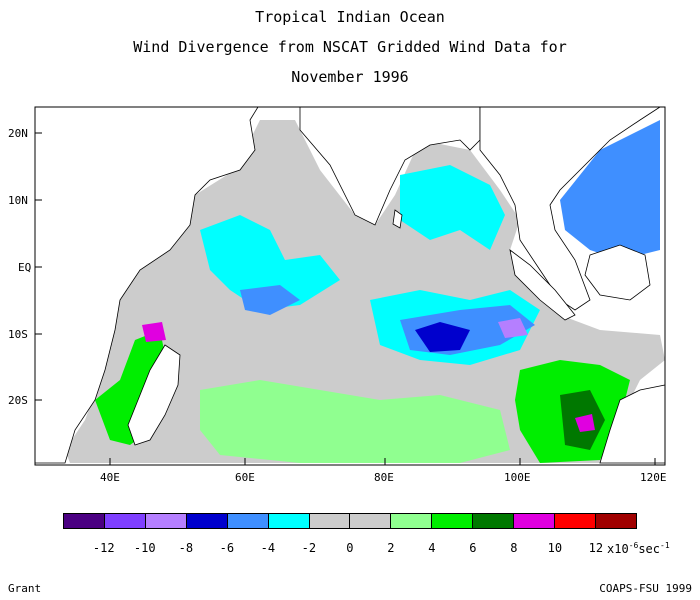 The image size is (700, 600). I want to click on lat-label-20n: 20N, so click(18, 133).